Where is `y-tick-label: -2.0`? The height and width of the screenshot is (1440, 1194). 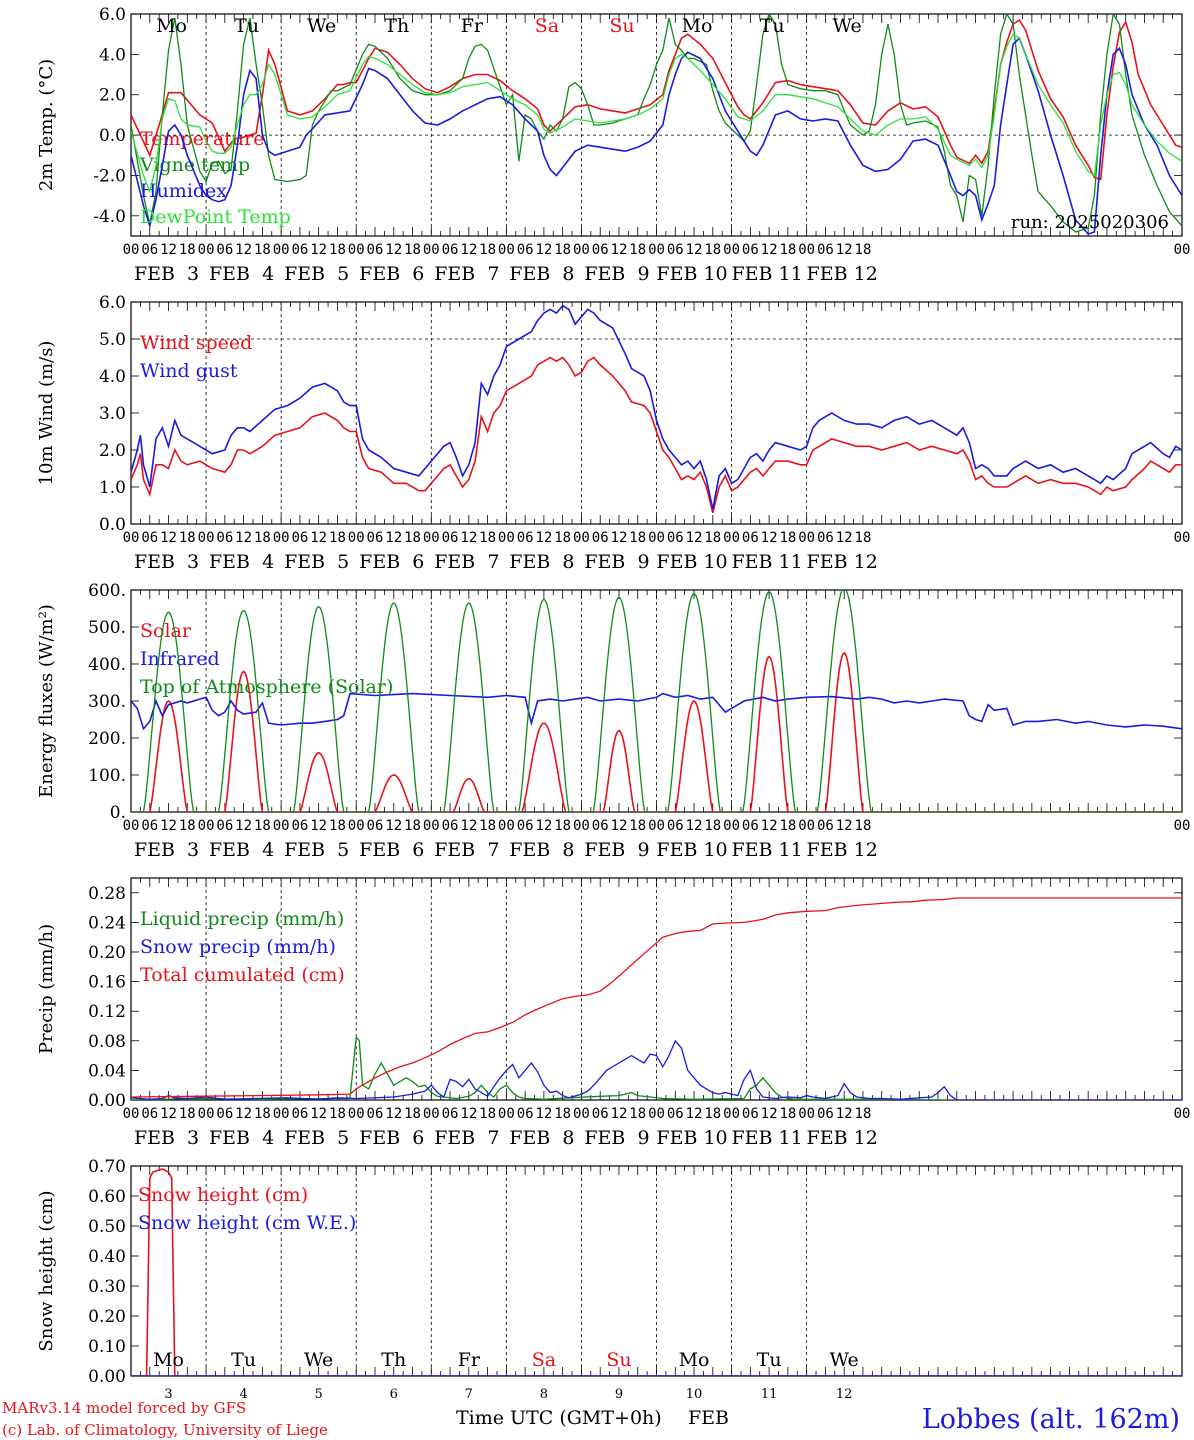
y-tick-label: -2.0 is located at coordinates (109, 176).